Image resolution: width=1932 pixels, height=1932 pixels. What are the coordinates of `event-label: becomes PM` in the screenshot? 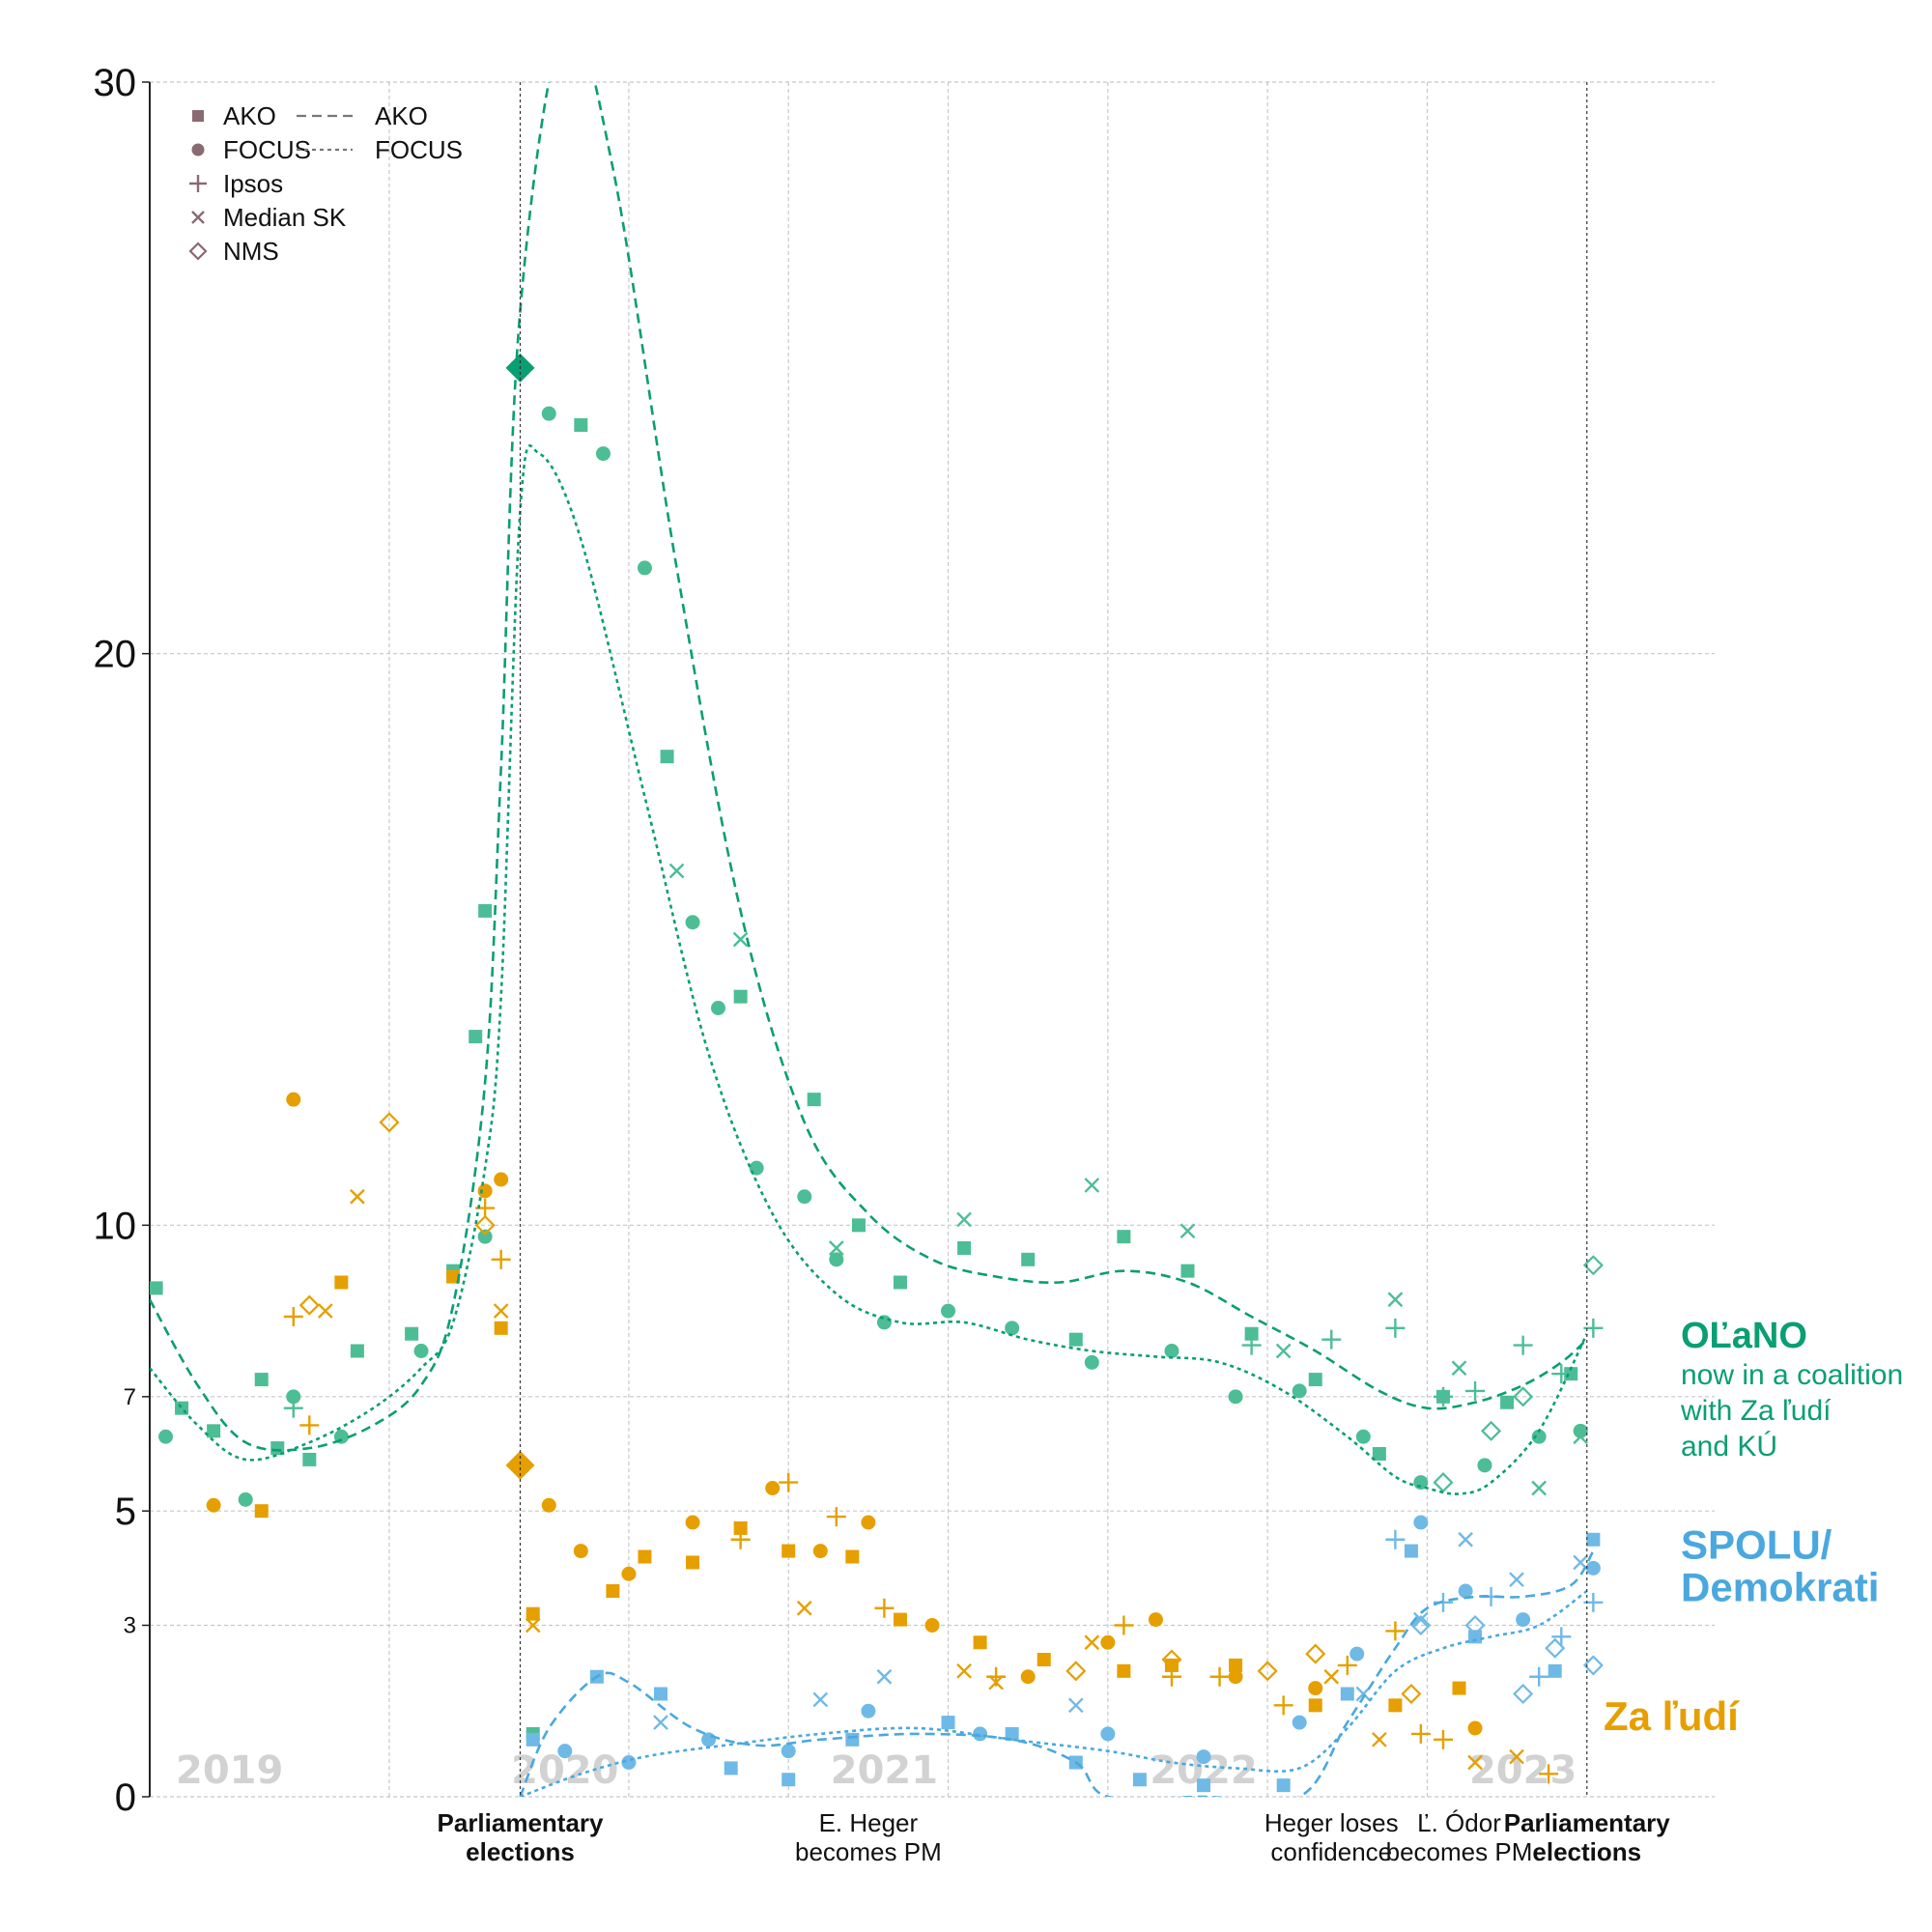 It's located at (1459, 1851).